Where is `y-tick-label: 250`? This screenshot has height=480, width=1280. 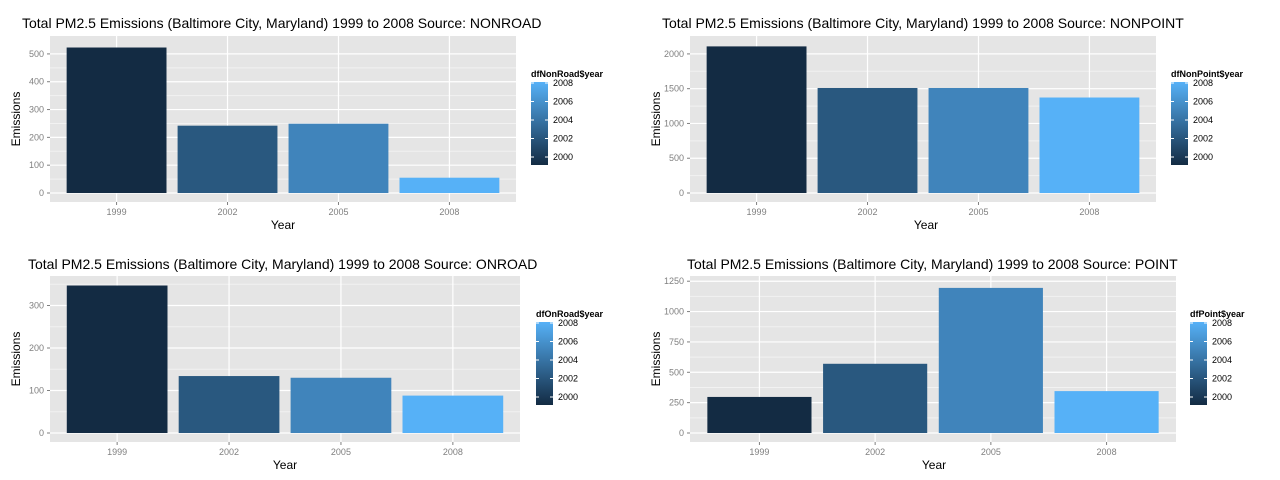
y-tick-label: 250 is located at coordinates (676, 403).